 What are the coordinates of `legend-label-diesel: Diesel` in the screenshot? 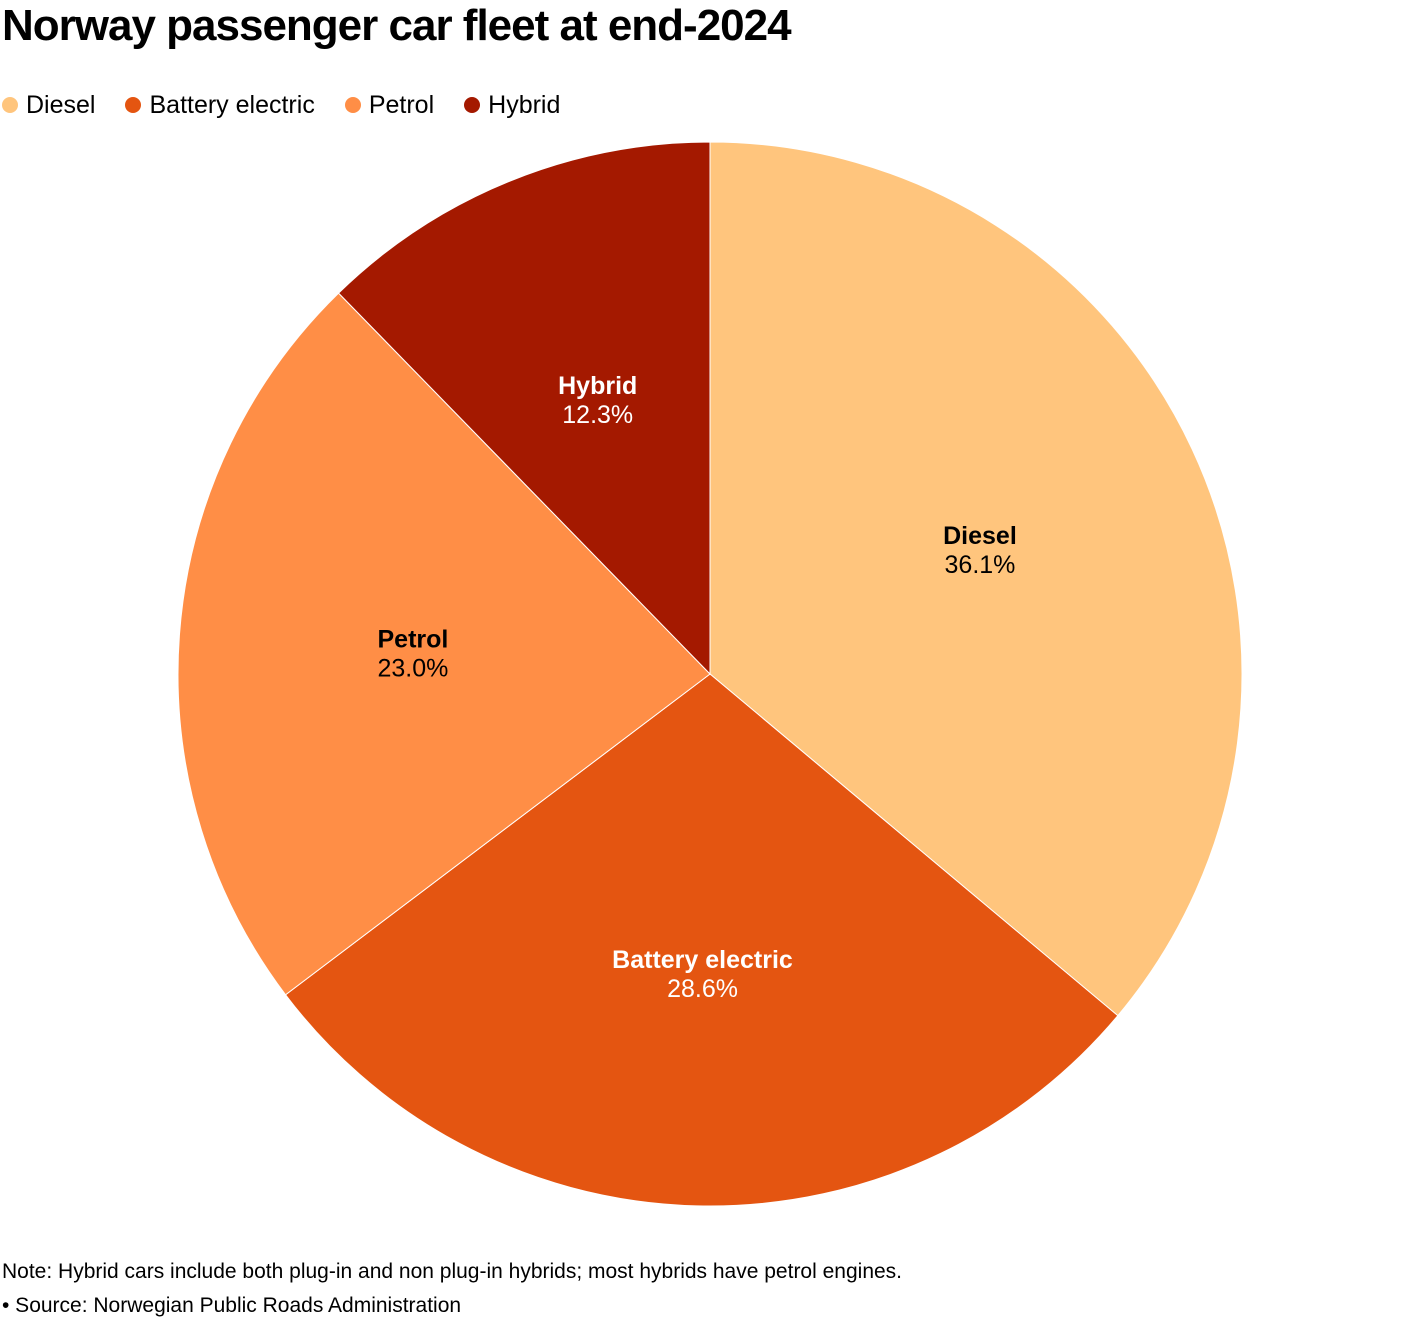 It's located at (61, 104).